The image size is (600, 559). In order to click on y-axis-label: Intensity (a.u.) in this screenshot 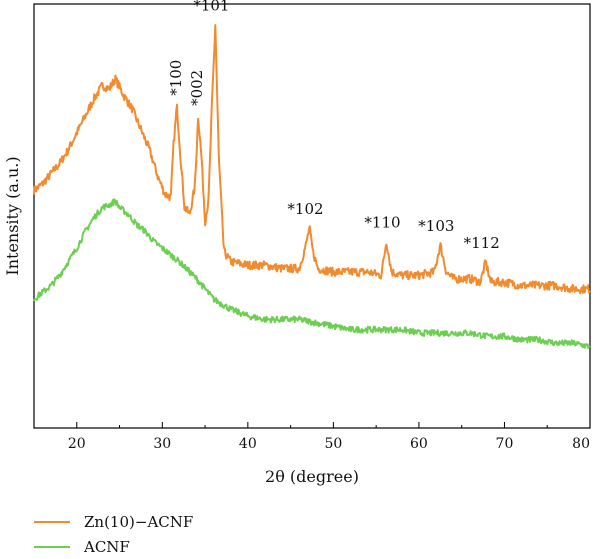, I will do `click(12, 215)`.